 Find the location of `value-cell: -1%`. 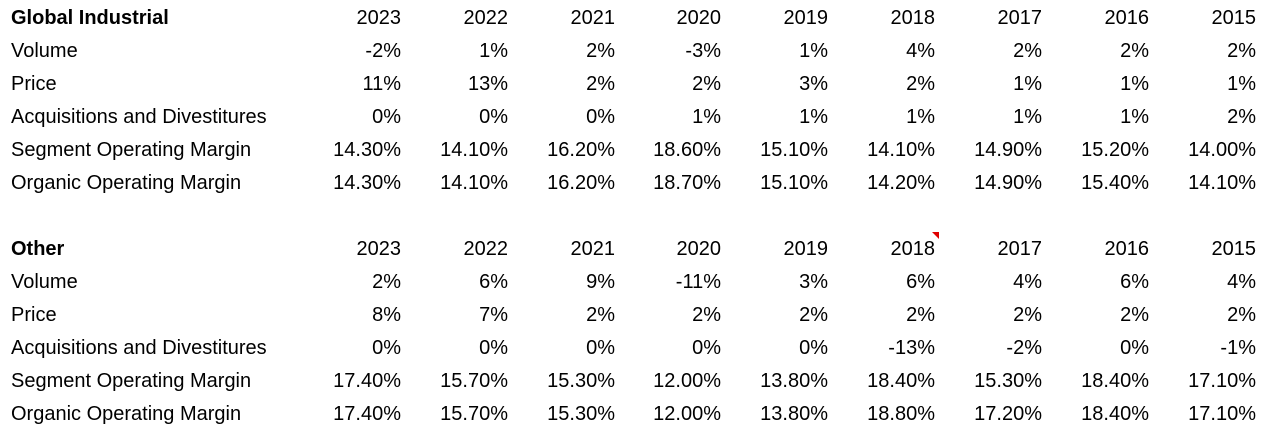

value-cell: -1% is located at coordinates (1238, 348).